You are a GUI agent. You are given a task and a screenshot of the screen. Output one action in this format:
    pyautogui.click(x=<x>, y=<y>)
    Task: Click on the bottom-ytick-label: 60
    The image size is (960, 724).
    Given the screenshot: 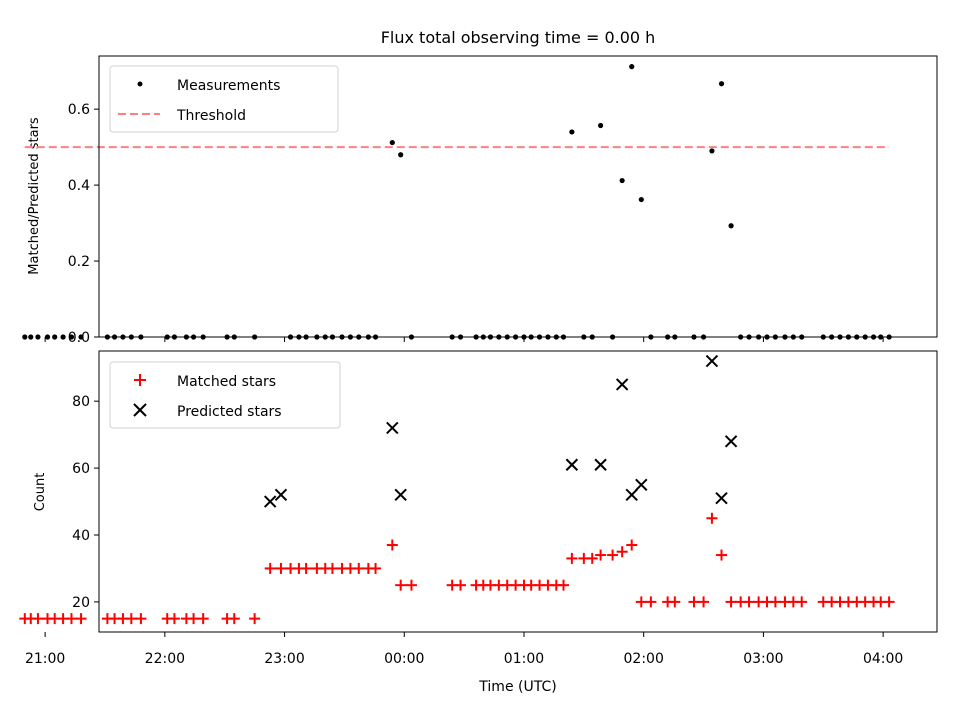 What is the action you would take?
    pyautogui.click(x=81, y=469)
    